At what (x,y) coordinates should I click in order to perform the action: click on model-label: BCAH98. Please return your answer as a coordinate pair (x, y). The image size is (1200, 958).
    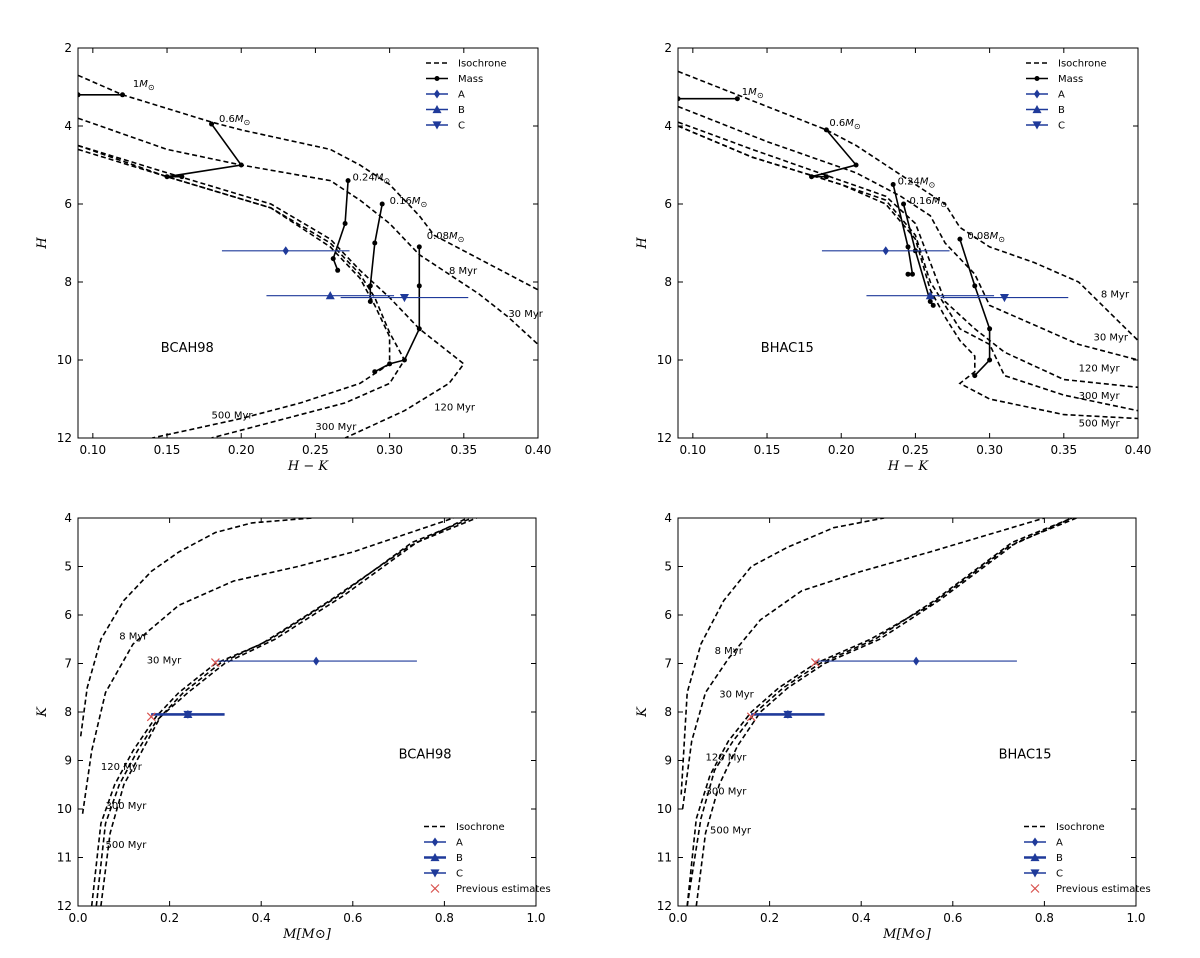
    Looking at the image, I should click on (187, 348).